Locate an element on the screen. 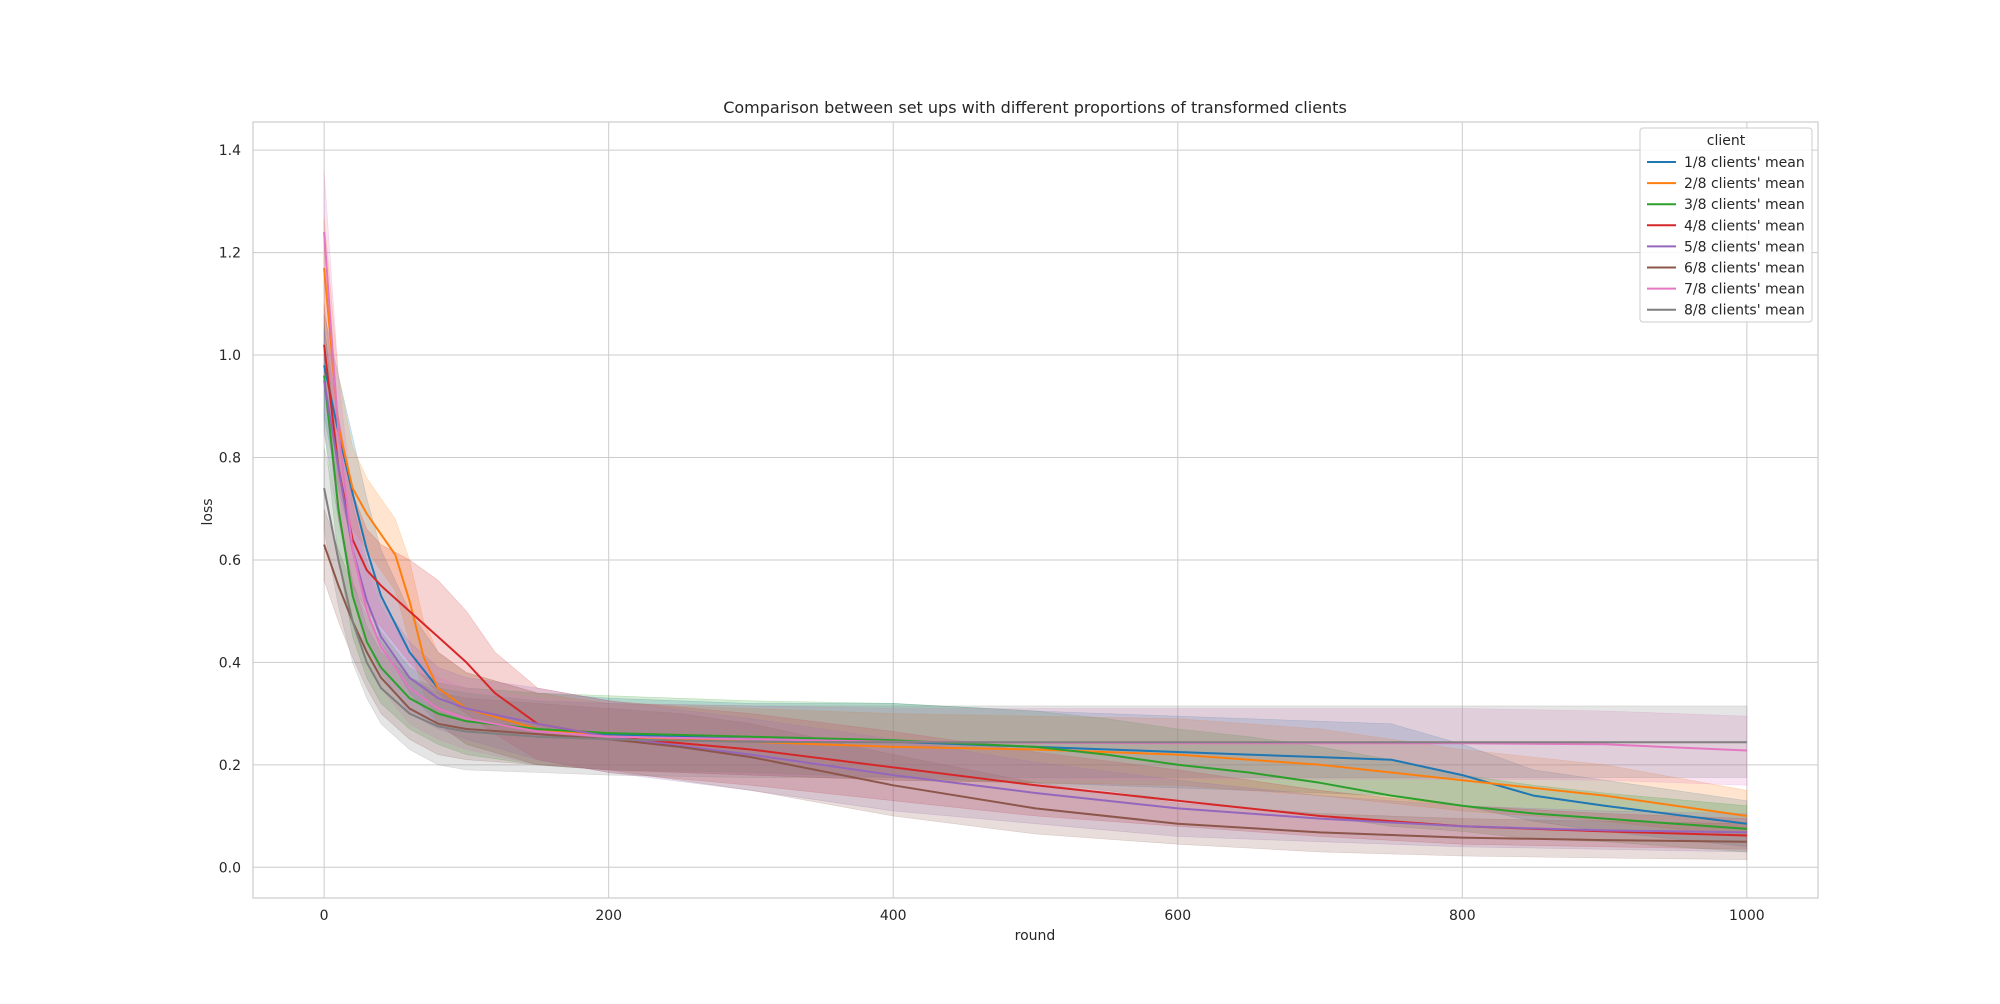 This screenshot has width=2000, height=1004. y-tick-label: 0.8 is located at coordinates (230, 458).